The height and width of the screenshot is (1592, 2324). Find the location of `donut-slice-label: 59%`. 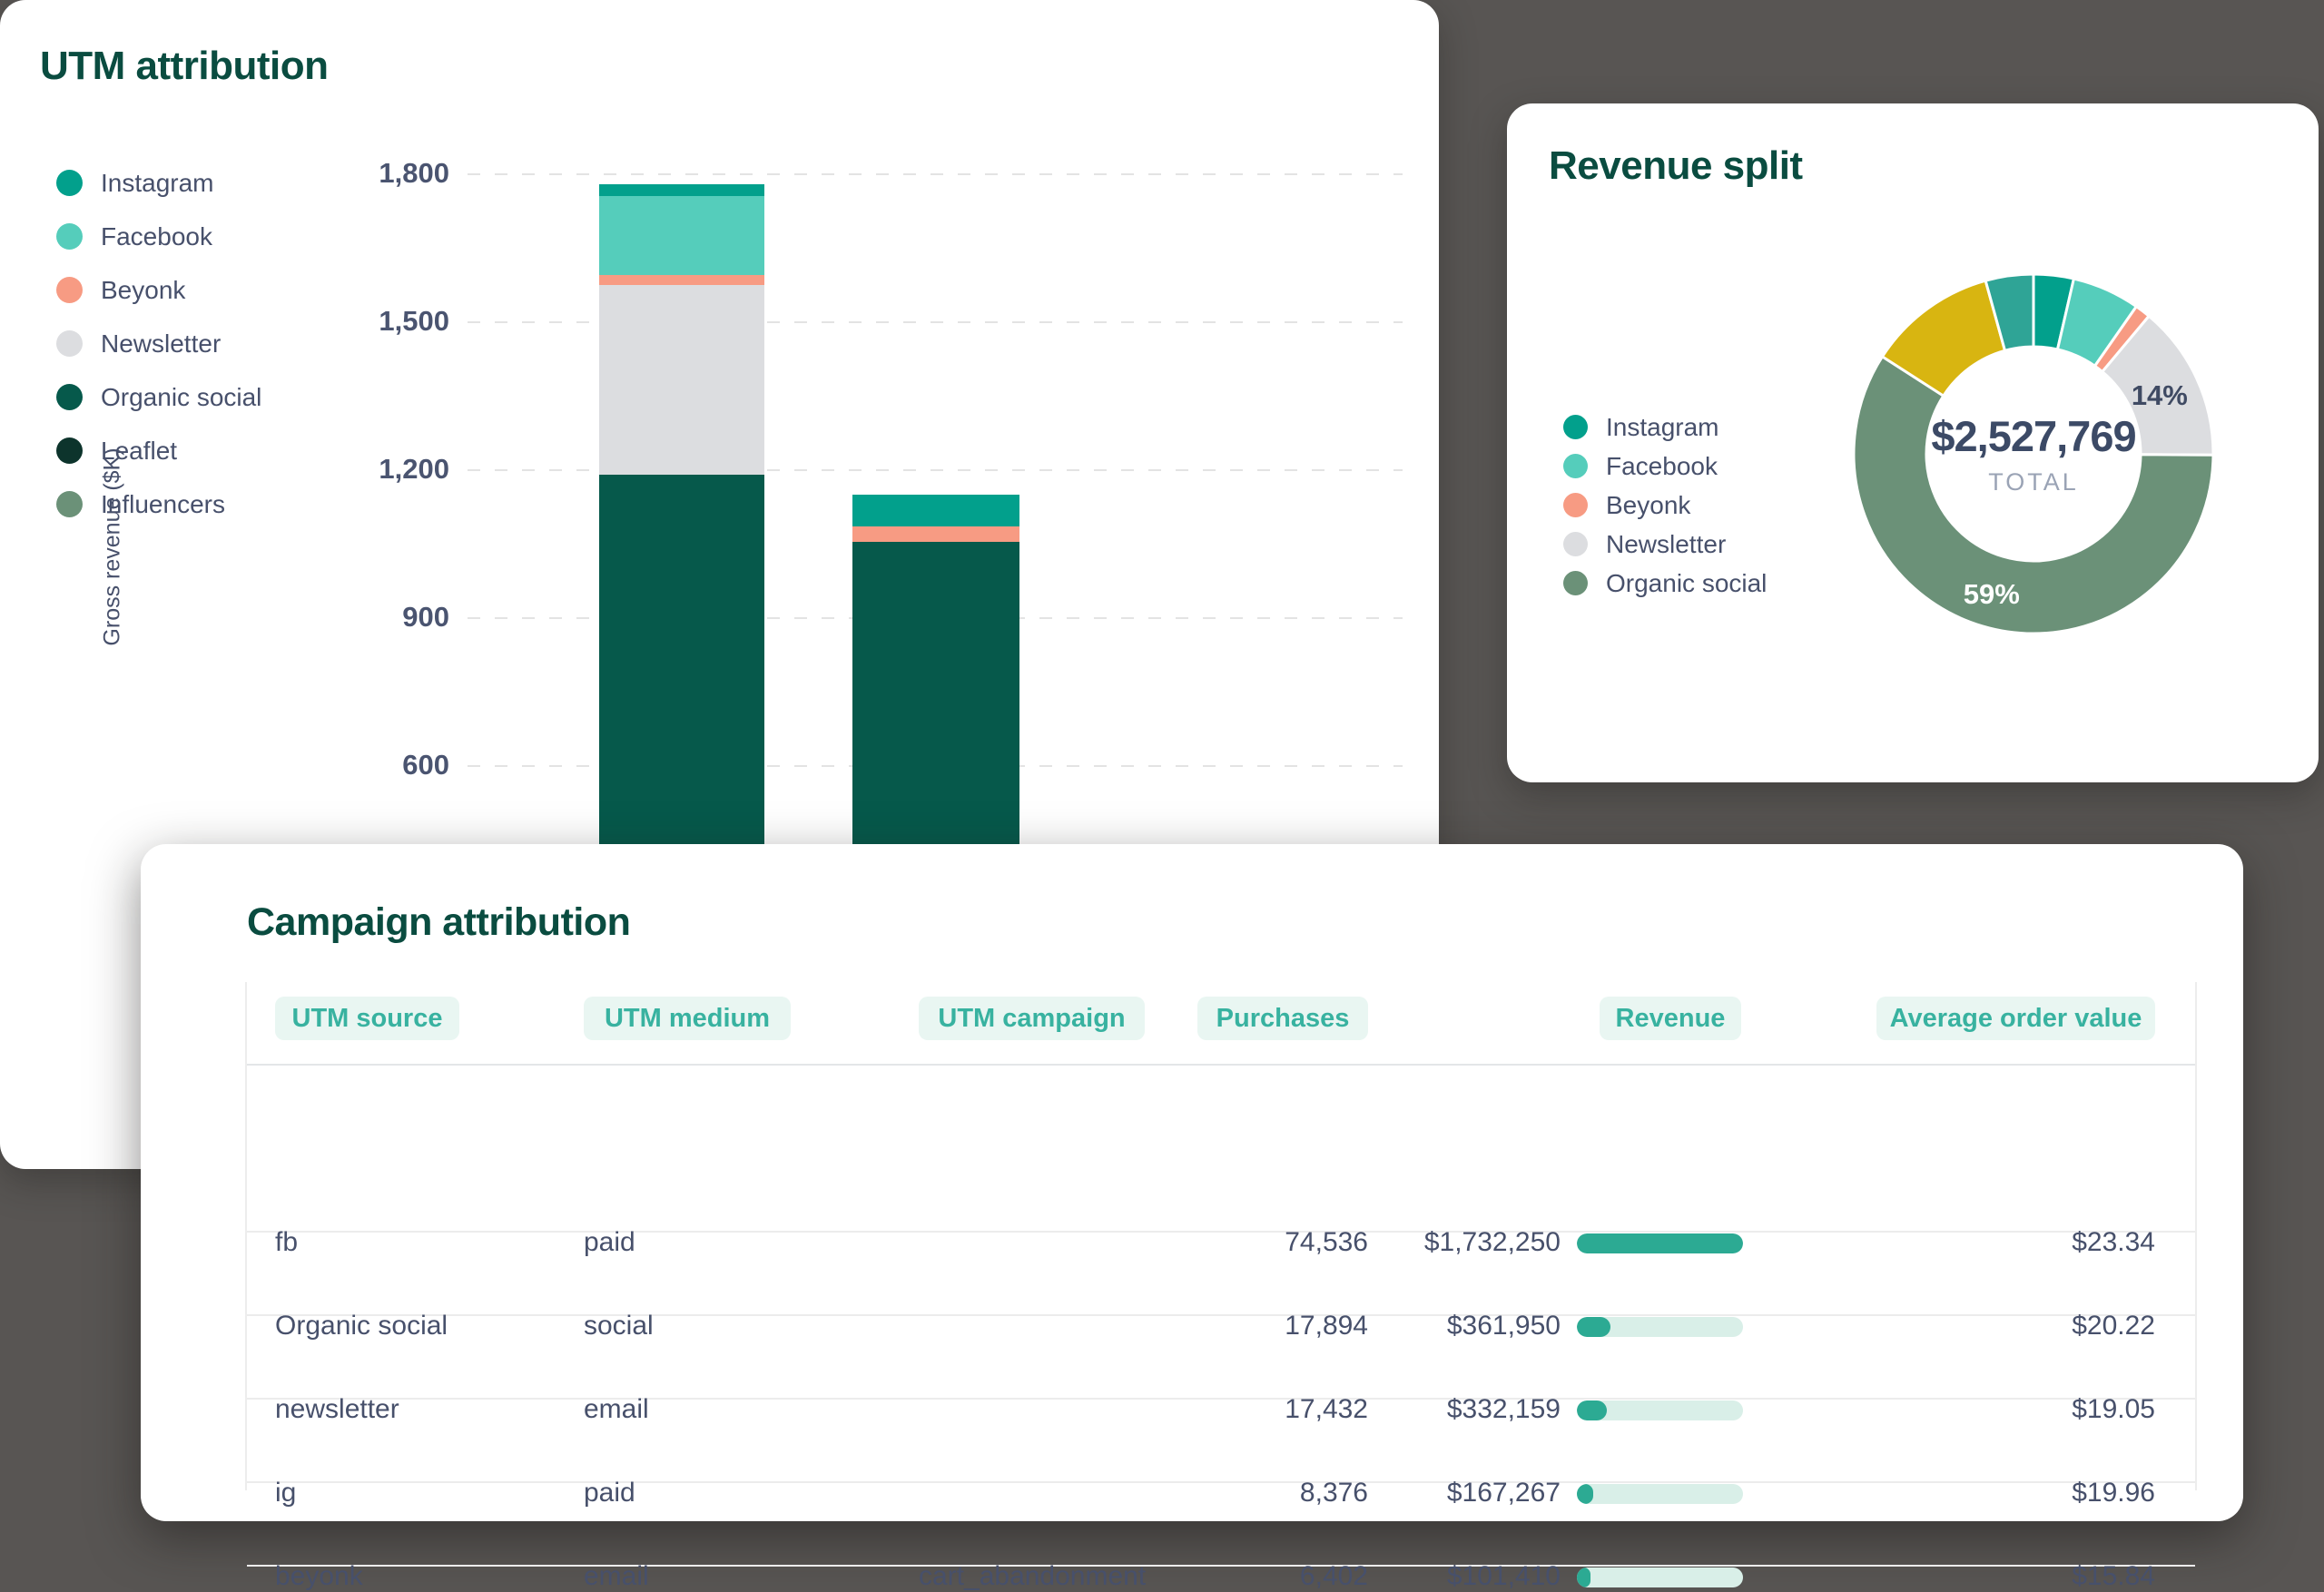

donut-slice-label: 59% is located at coordinates (1991, 594).